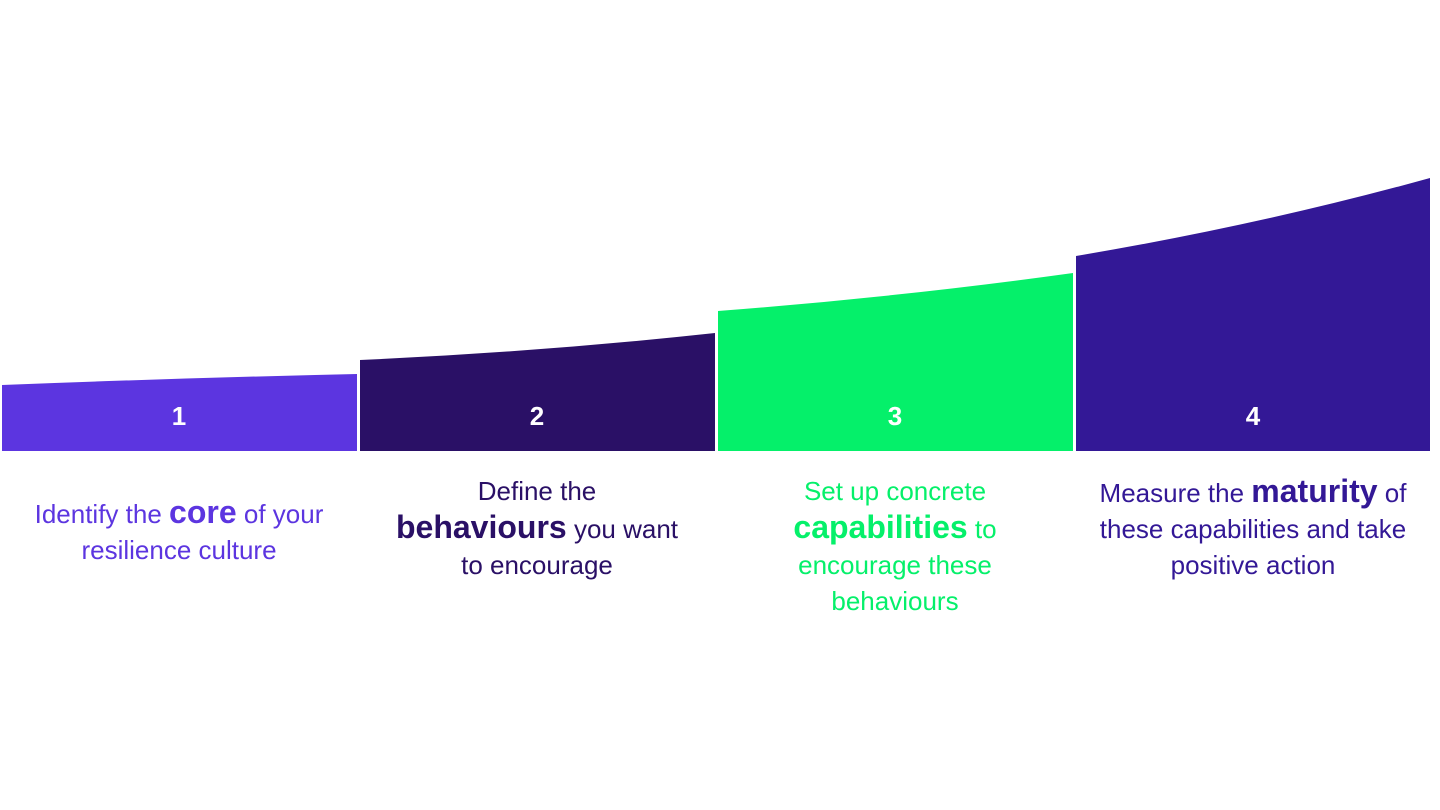 This screenshot has height=810, width=1440. What do you see at coordinates (1172, 493) in the screenshot?
I see `text: Measure the` at bounding box center [1172, 493].